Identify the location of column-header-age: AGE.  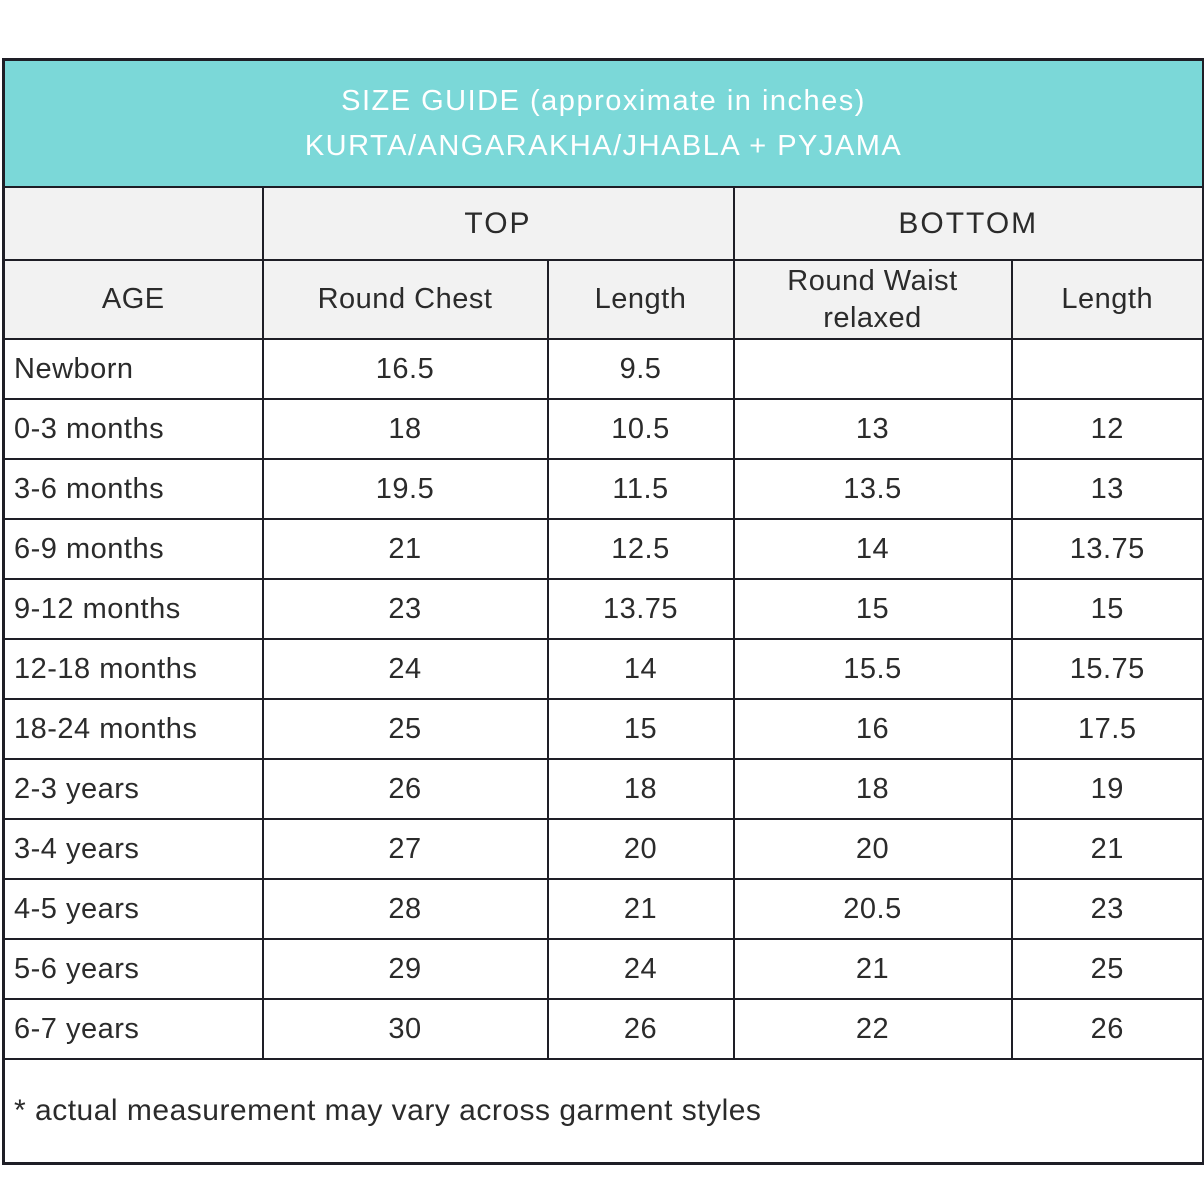
(133, 299).